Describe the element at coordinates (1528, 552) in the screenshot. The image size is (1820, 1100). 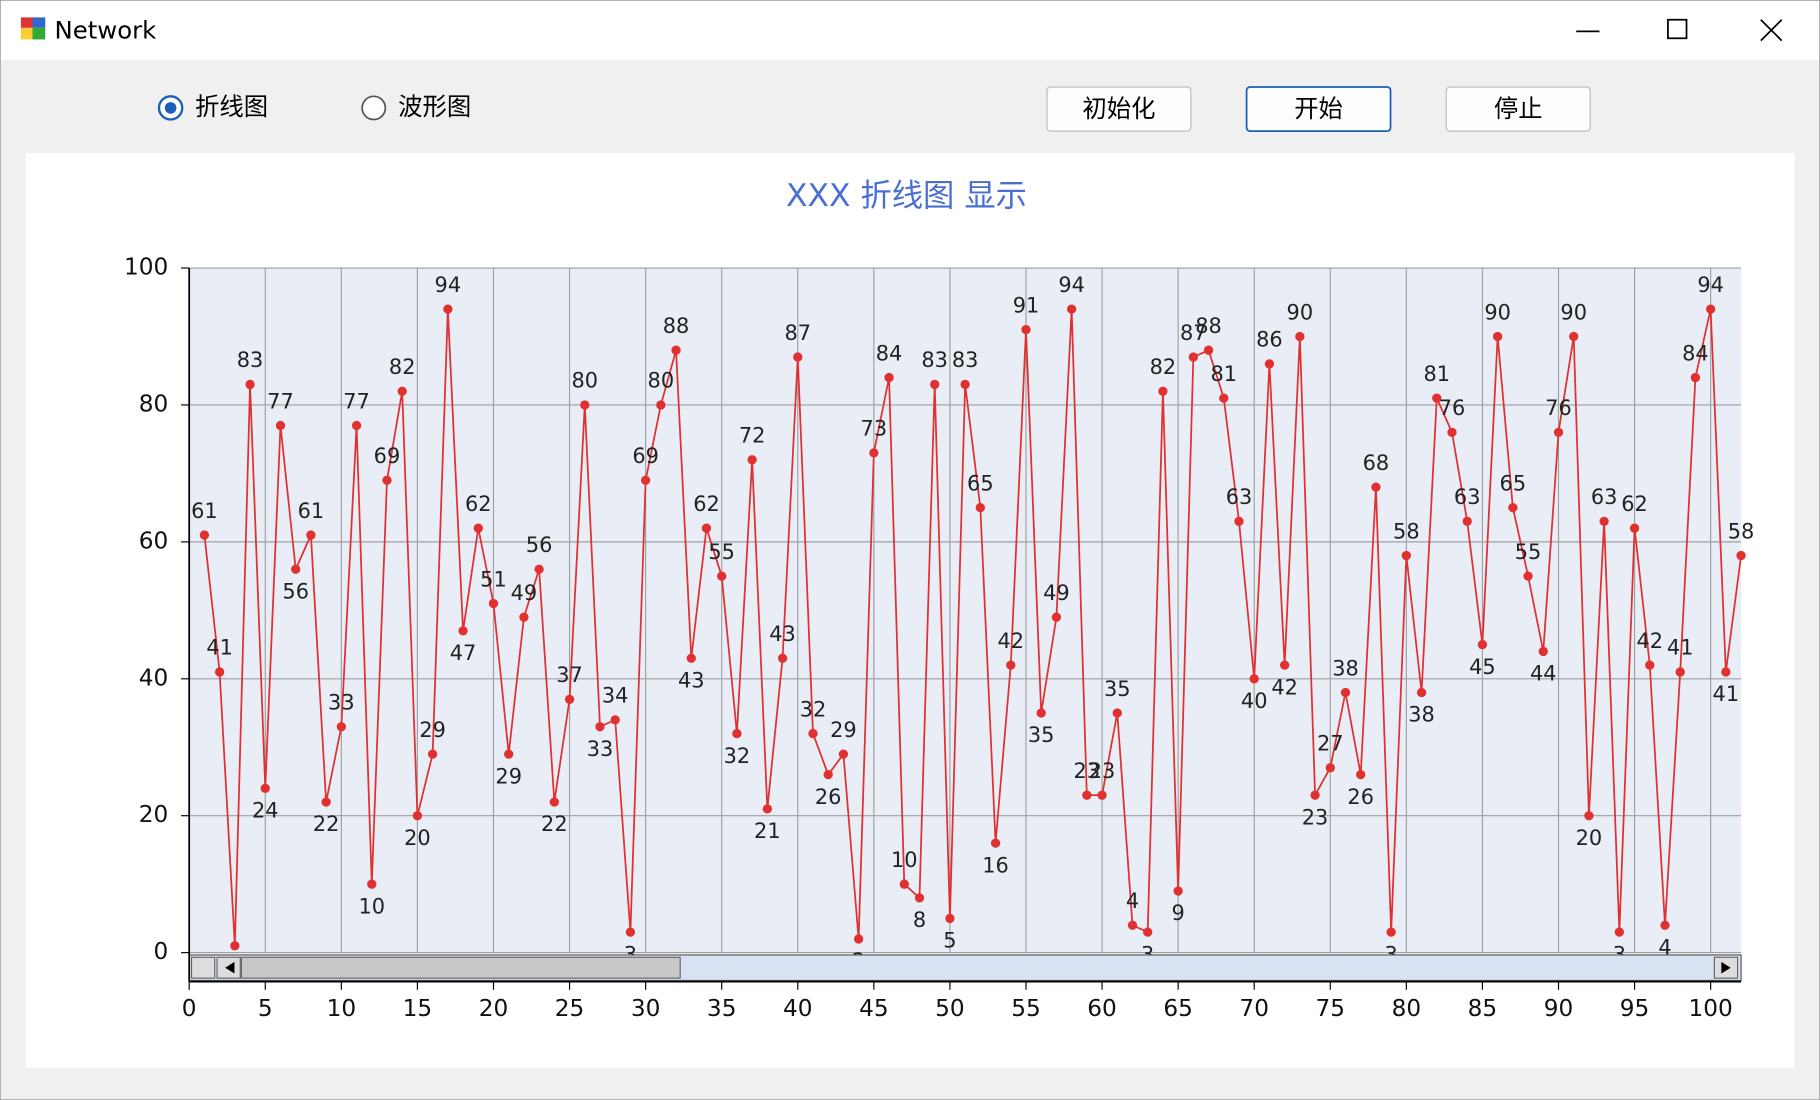
I see `data-label: 55` at that location.